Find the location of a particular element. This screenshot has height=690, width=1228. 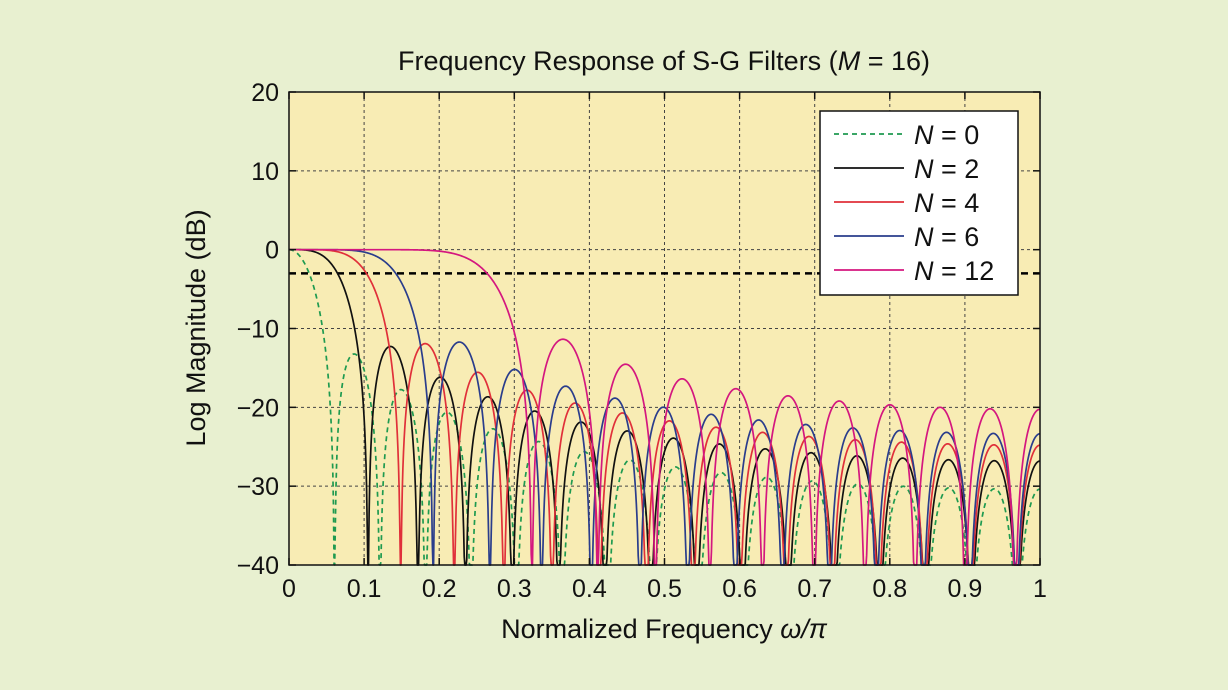

x-tick-label: 0.7 is located at coordinates (814, 589).